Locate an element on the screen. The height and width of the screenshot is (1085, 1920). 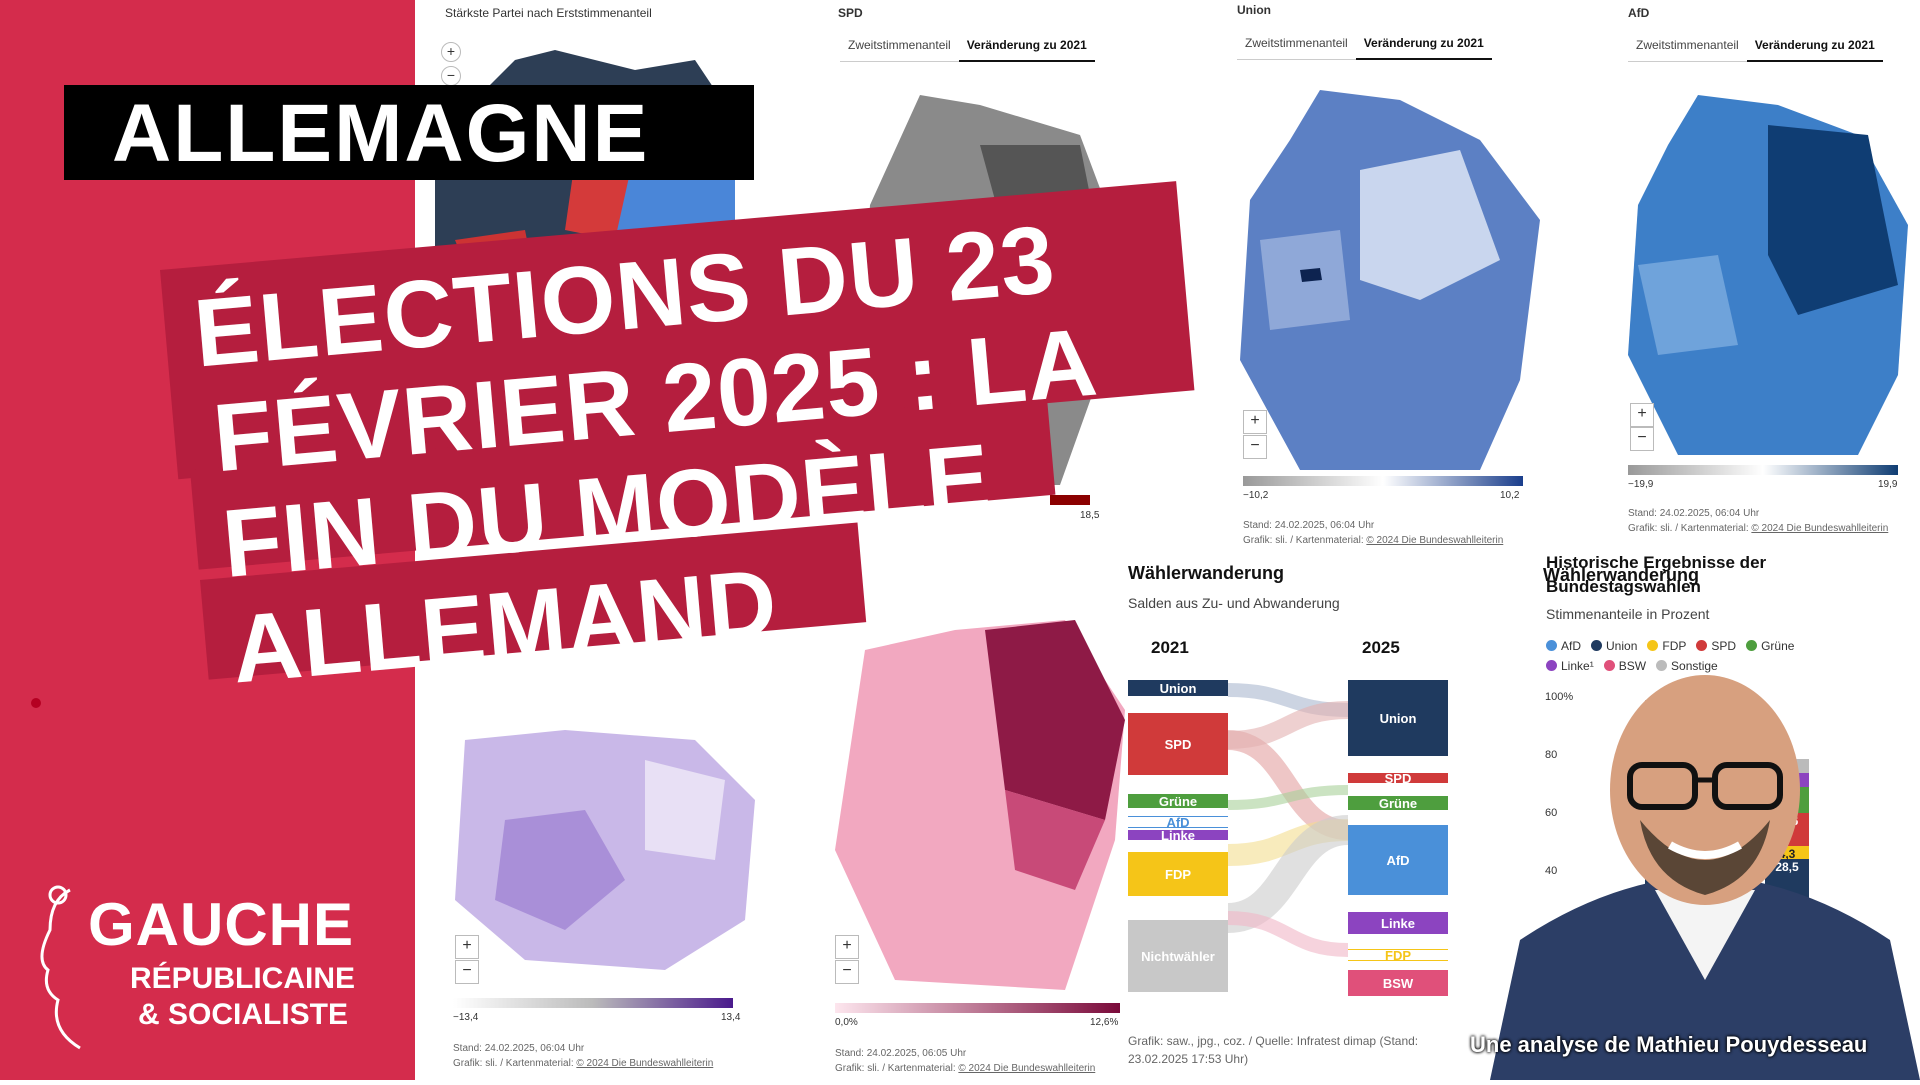
y-tick-label: 40 is located at coordinates (1551, 871).